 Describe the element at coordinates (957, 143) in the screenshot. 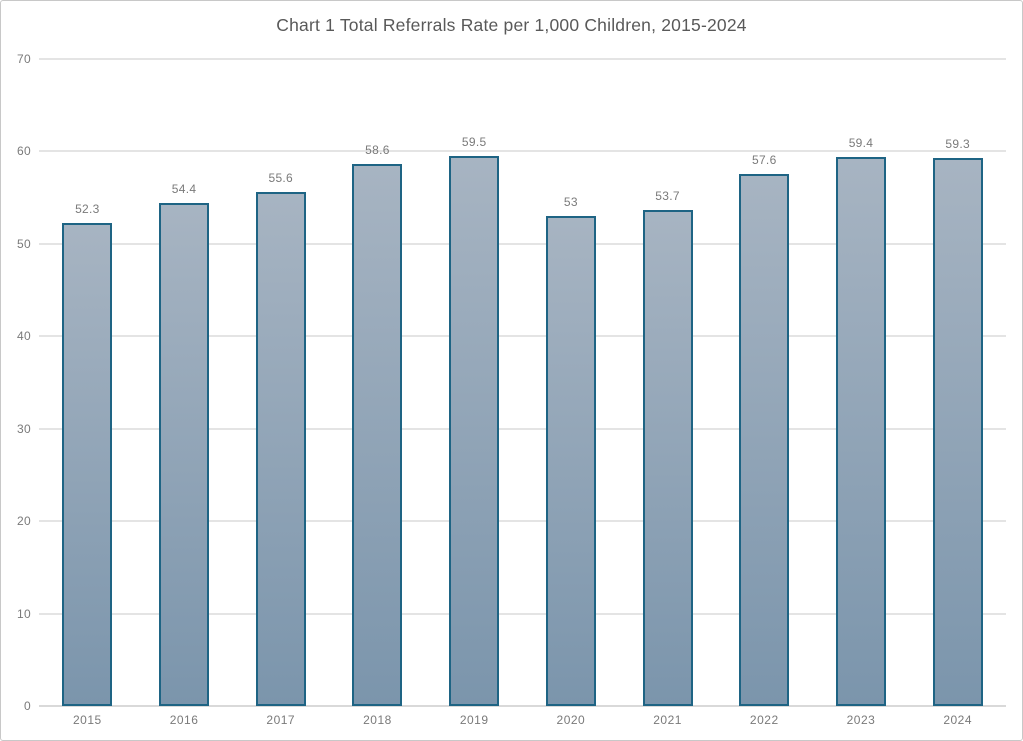

I see `bar-value-label-2024: 59.3` at that location.